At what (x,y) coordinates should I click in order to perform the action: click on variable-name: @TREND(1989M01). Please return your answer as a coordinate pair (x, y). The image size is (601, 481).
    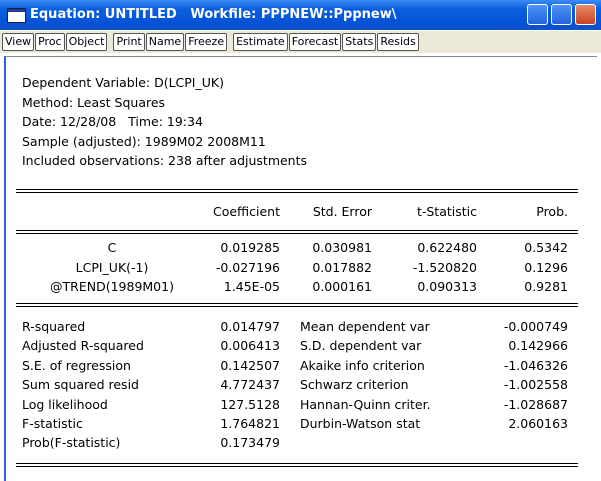
    Looking at the image, I should click on (112, 286).